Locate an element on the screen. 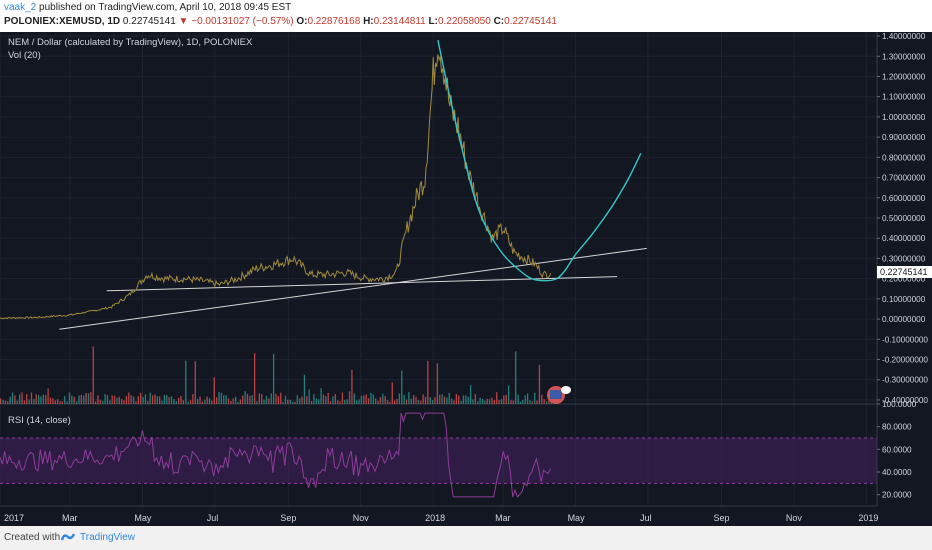 This screenshot has height=550, width=932. author-link: vaak_2 is located at coordinates (20, 7).